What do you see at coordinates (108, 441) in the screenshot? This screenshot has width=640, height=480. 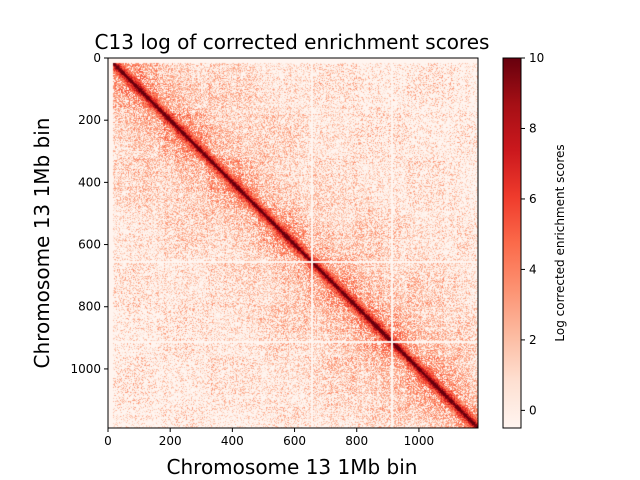 I see `x-tick-label: 0` at bounding box center [108, 441].